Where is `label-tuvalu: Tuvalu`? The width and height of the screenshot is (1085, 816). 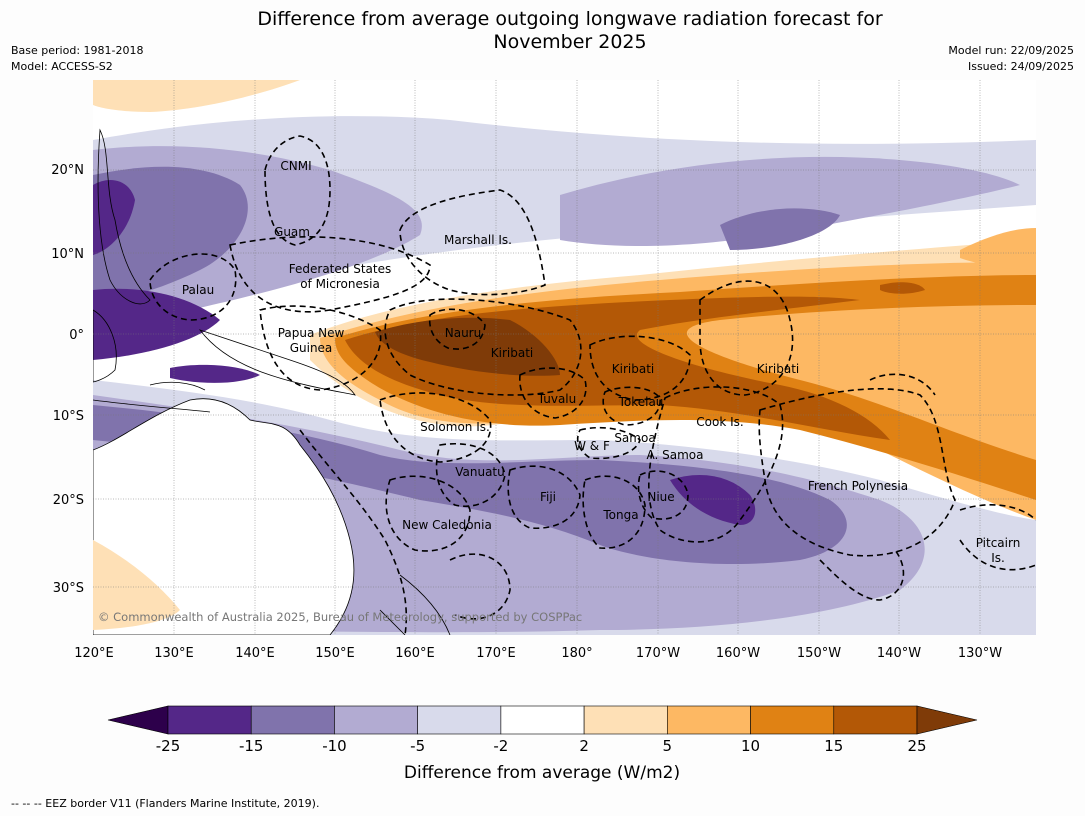 label-tuvalu: Tuvalu is located at coordinates (557, 399).